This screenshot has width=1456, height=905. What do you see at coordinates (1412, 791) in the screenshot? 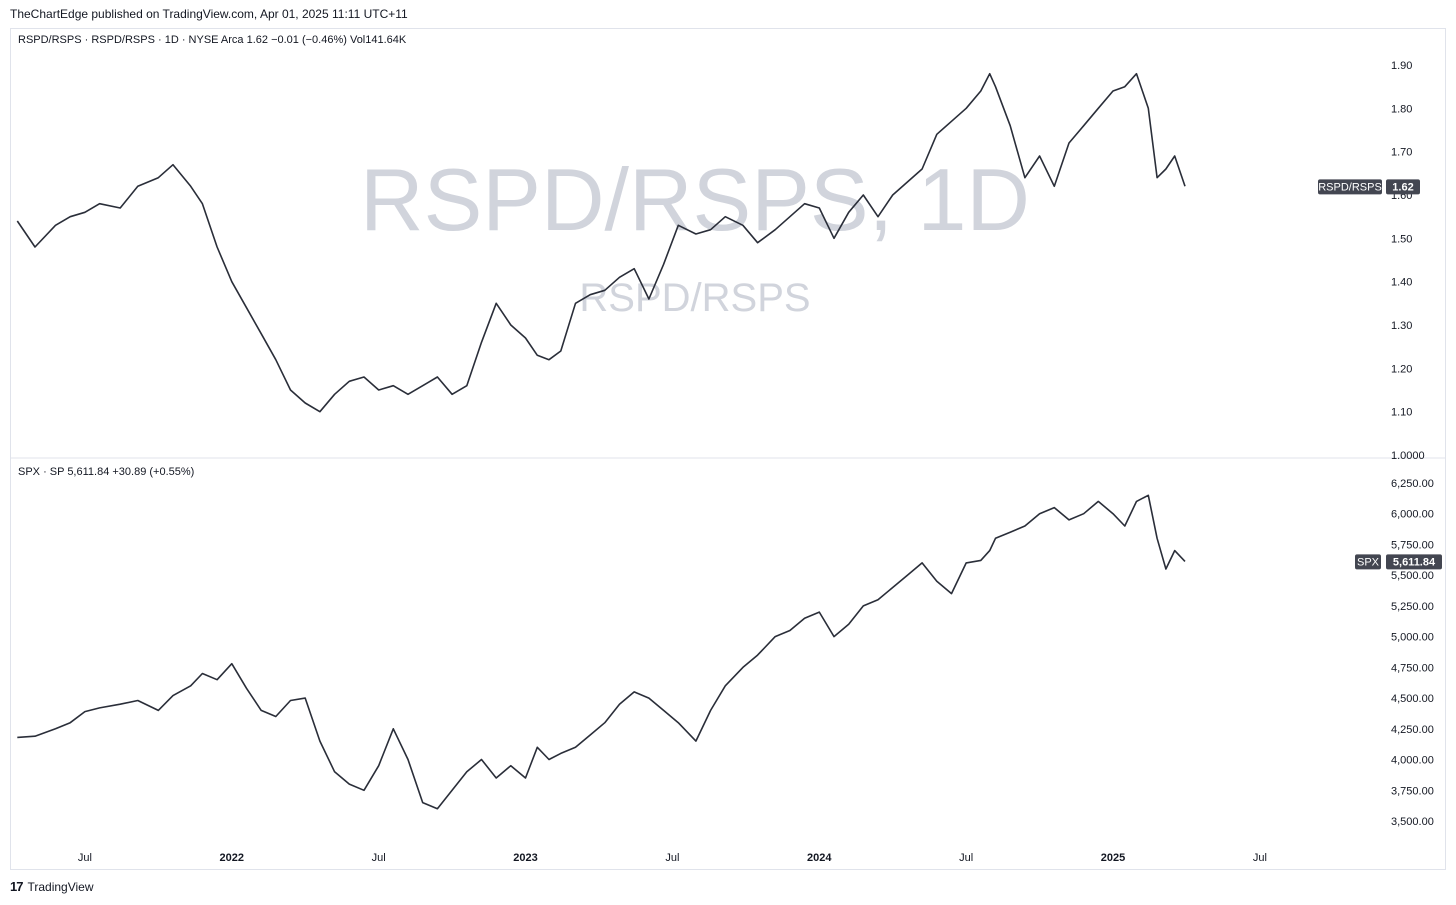
I see `price-tick-label: 3,750.00` at bounding box center [1412, 791].